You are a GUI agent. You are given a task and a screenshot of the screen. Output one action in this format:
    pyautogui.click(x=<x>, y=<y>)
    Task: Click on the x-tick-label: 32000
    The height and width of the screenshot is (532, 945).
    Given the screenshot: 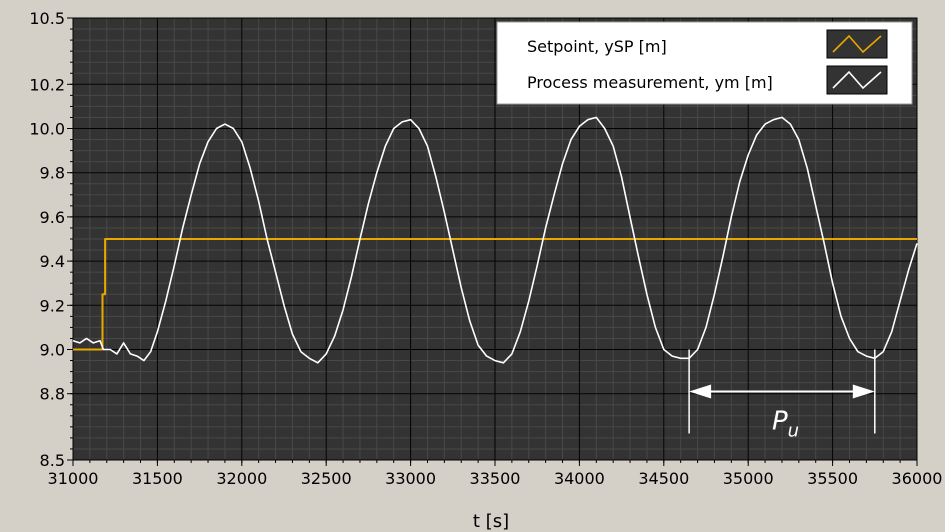 What is the action you would take?
    pyautogui.click(x=241, y=478)
    